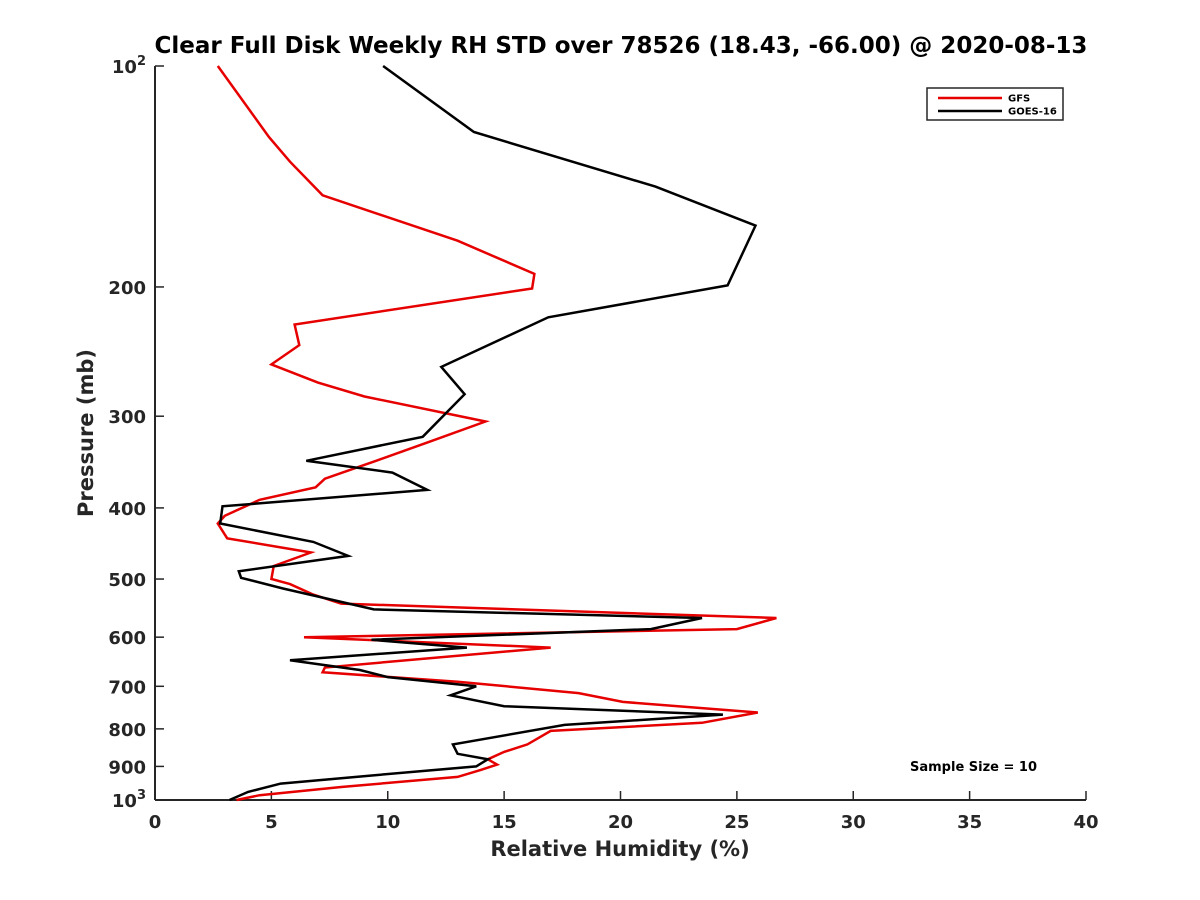 This screenshot has width=1200, height=900. I want to click on legend-box, so click(995, 104).